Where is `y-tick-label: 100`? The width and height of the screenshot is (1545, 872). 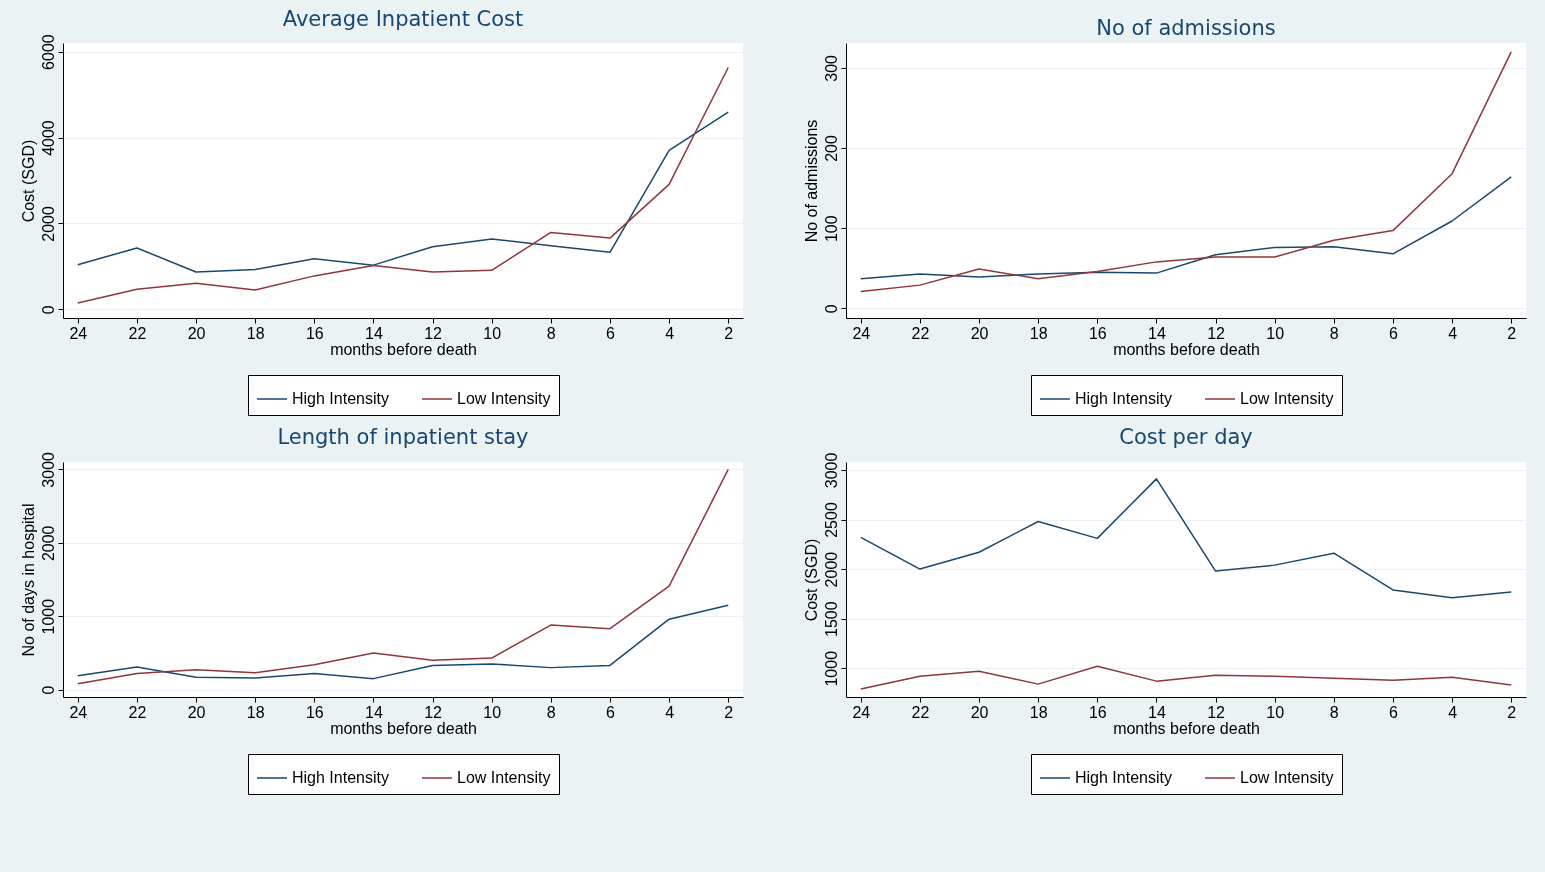
y-tick-label: 100 is located at coordinates (831, 229).